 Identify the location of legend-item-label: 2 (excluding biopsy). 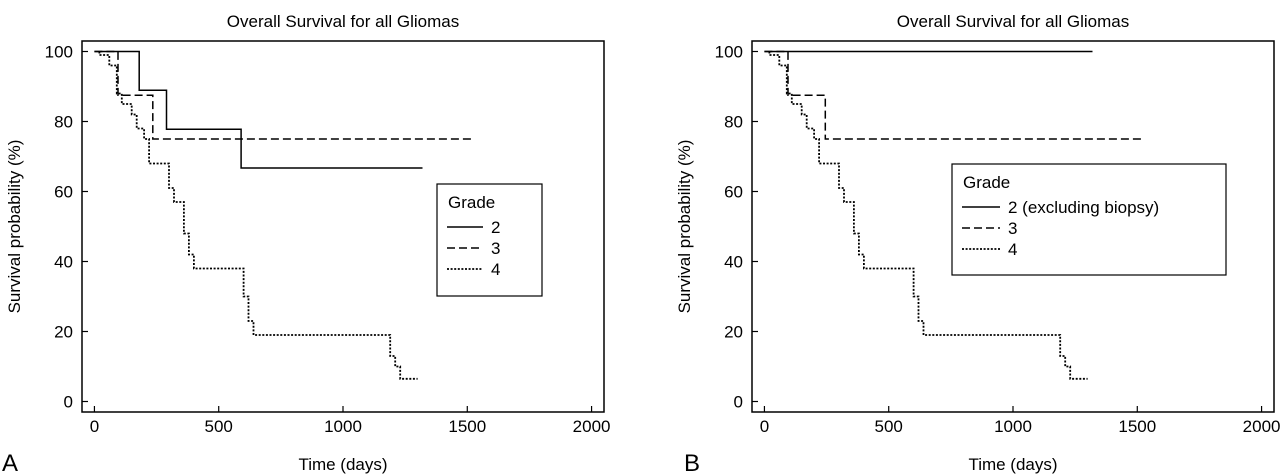
(1083, 207).